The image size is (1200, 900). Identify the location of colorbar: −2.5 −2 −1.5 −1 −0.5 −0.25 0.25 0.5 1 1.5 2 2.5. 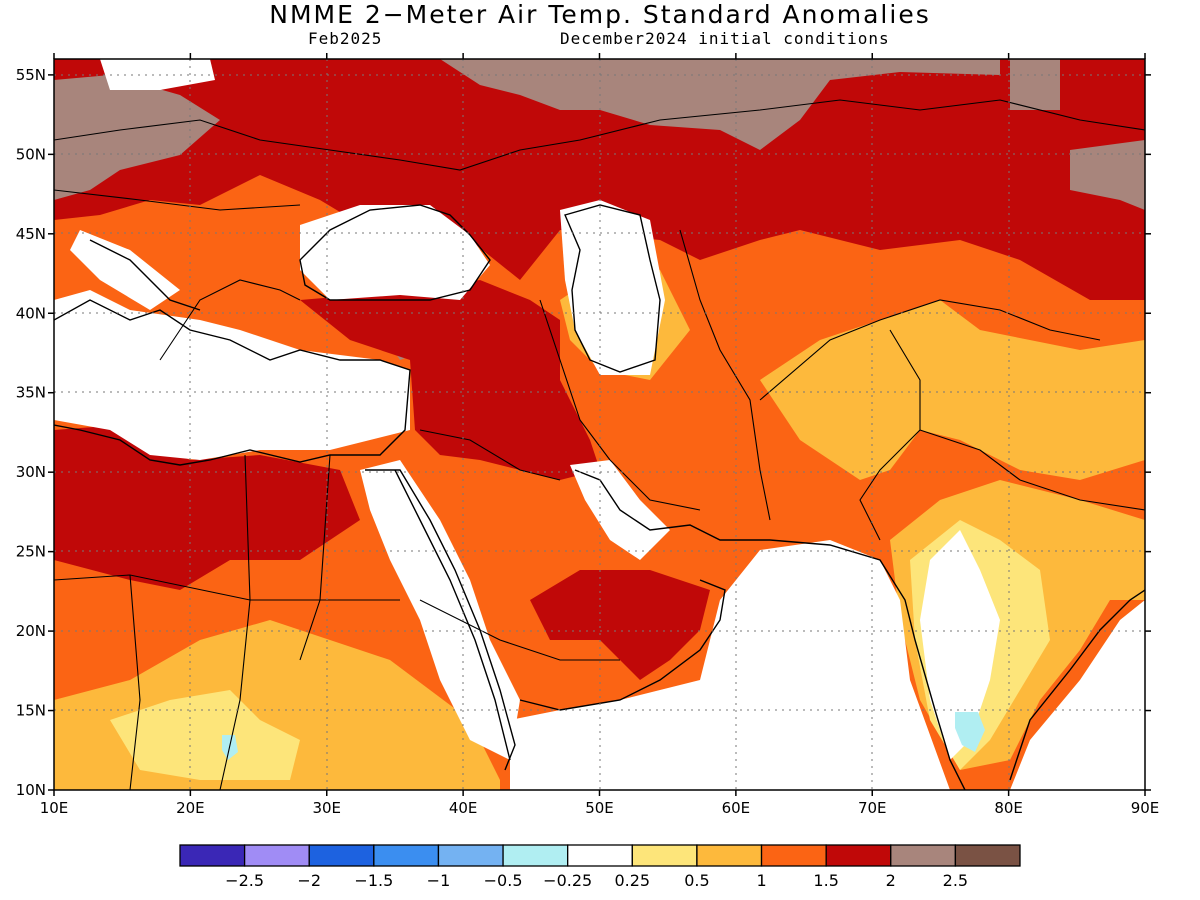
(600, 867).